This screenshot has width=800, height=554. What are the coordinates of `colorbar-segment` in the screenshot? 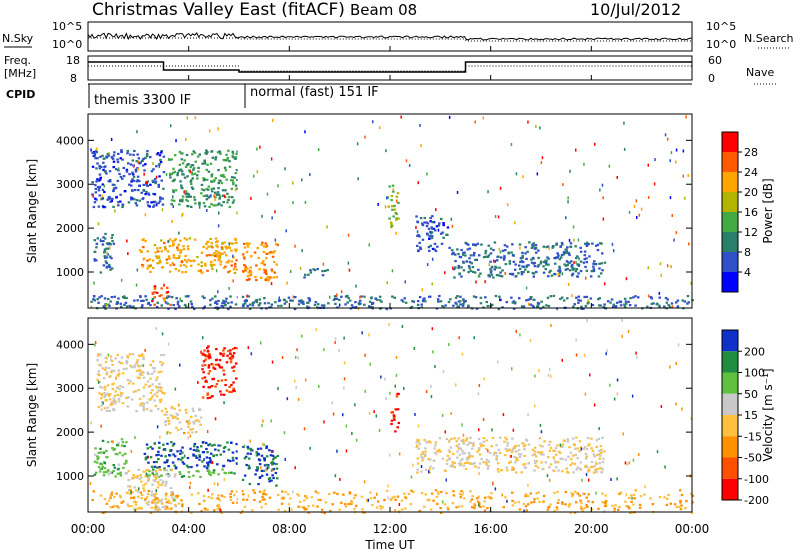 It's located at (730, 468).